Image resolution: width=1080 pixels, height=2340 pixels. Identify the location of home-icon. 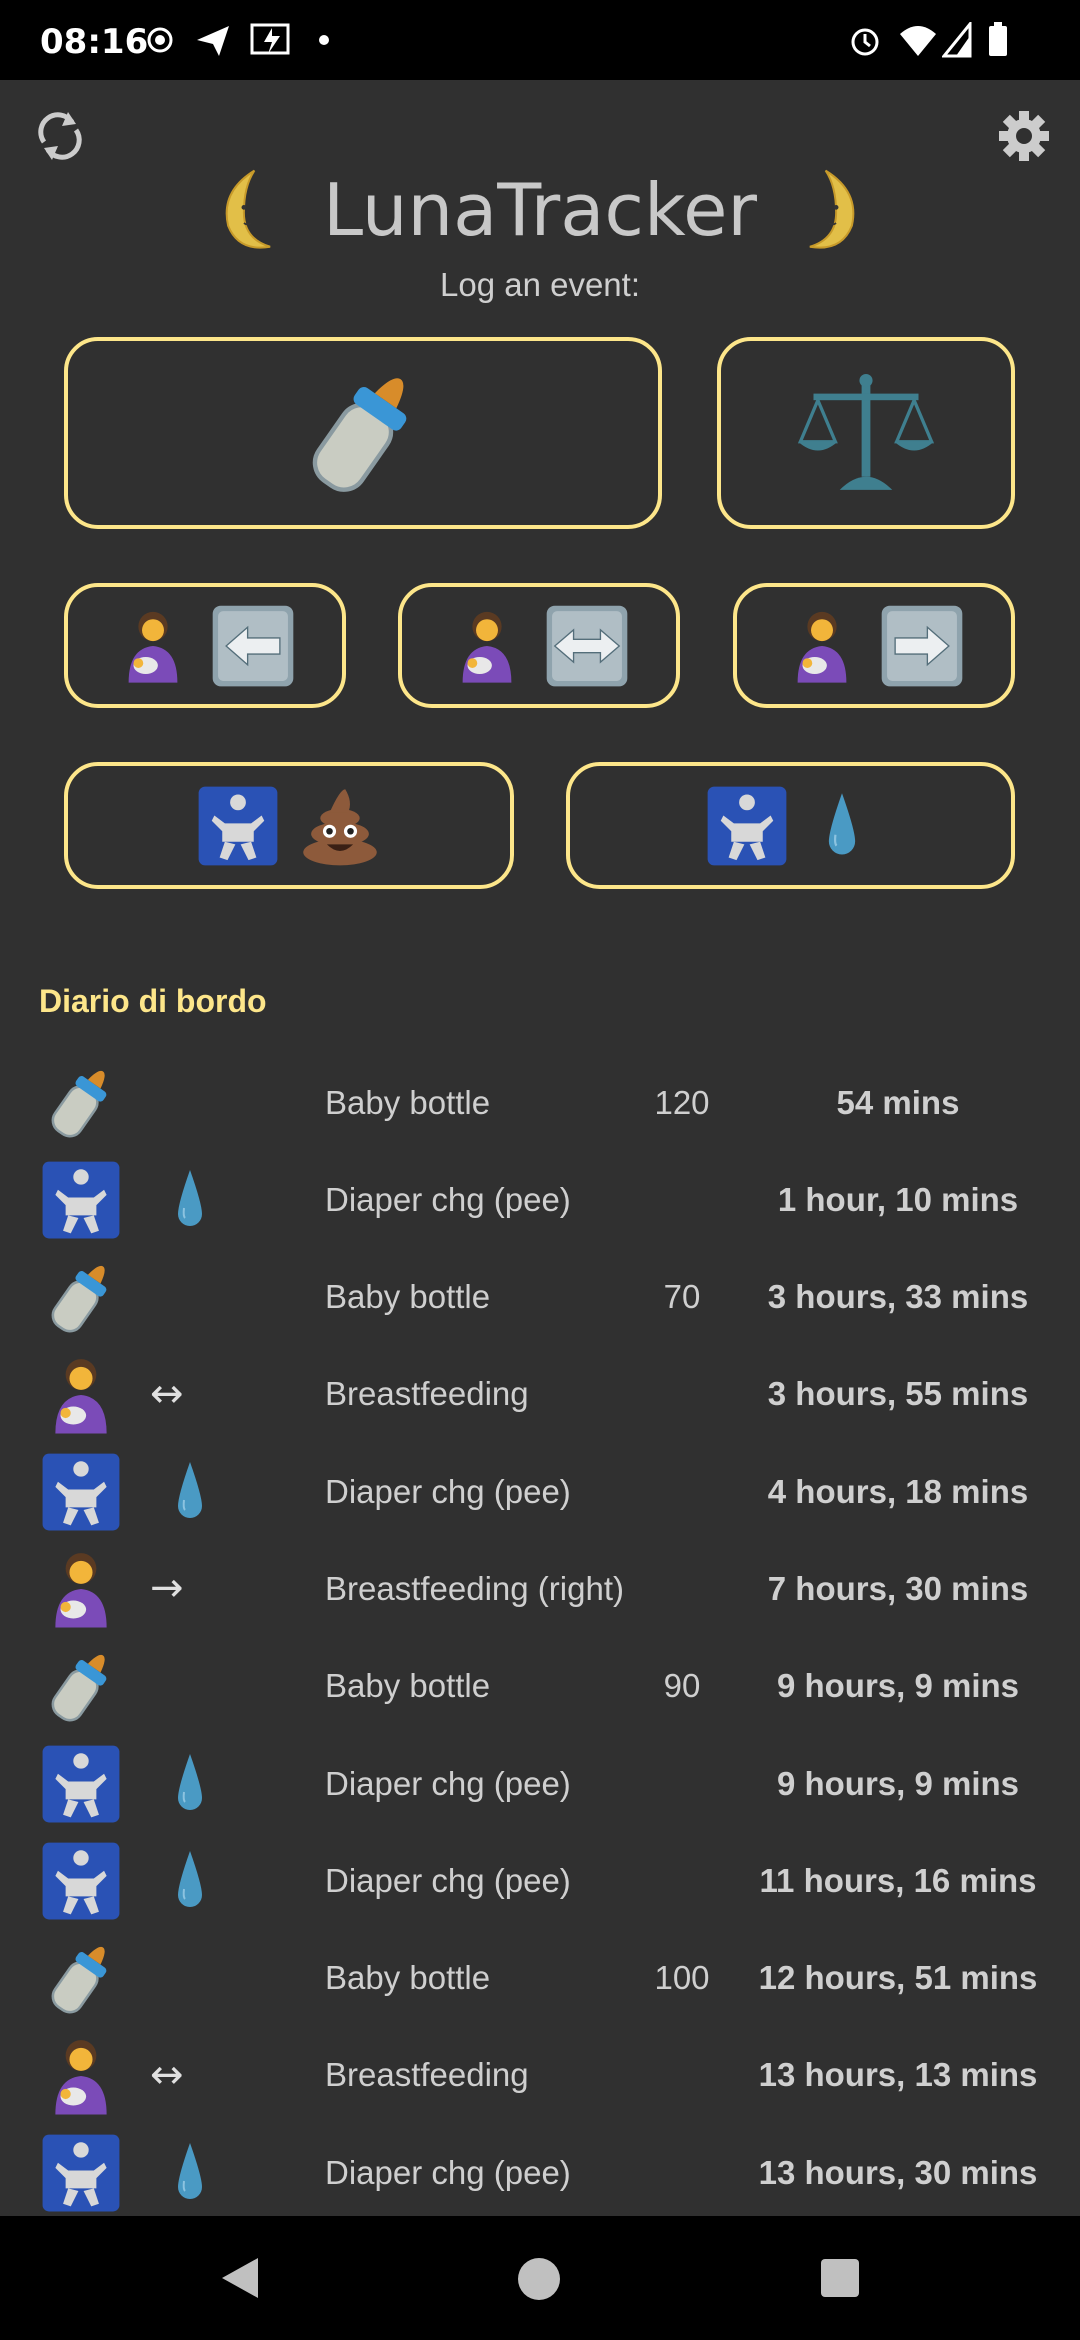
(539, 2279).